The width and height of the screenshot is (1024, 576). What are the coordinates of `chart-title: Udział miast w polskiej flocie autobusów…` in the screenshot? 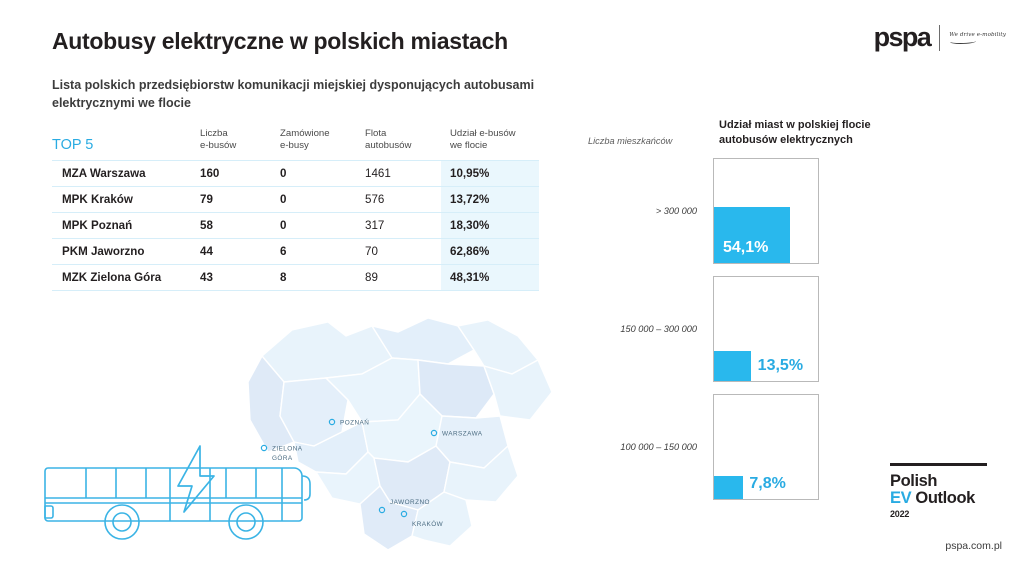 It's located at (795, 132).